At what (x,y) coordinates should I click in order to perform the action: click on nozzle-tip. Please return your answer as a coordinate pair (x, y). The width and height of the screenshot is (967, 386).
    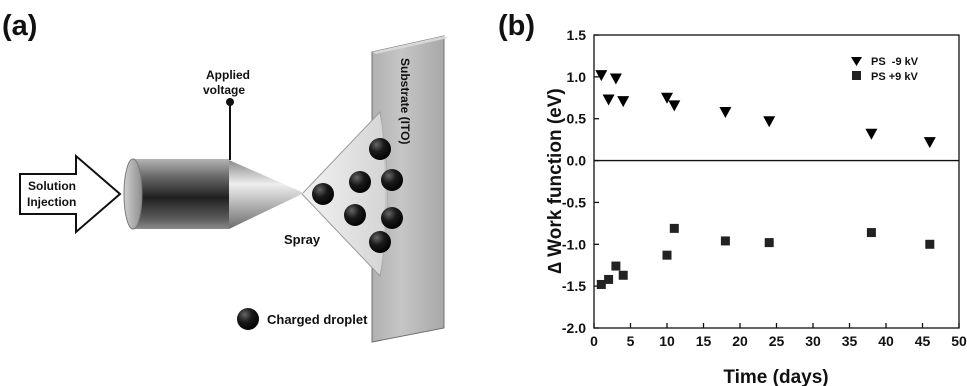
    Looking at the image, I should click on (266, 194).